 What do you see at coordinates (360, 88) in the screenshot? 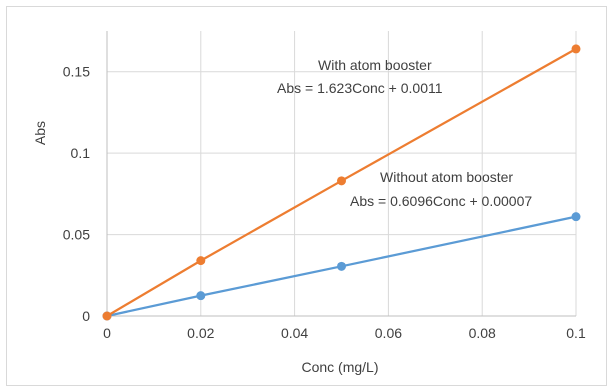
I see `annotation-with-booster-equation: Abs = 1.623Conc + 0.0011` at bounding box center [360, 88].